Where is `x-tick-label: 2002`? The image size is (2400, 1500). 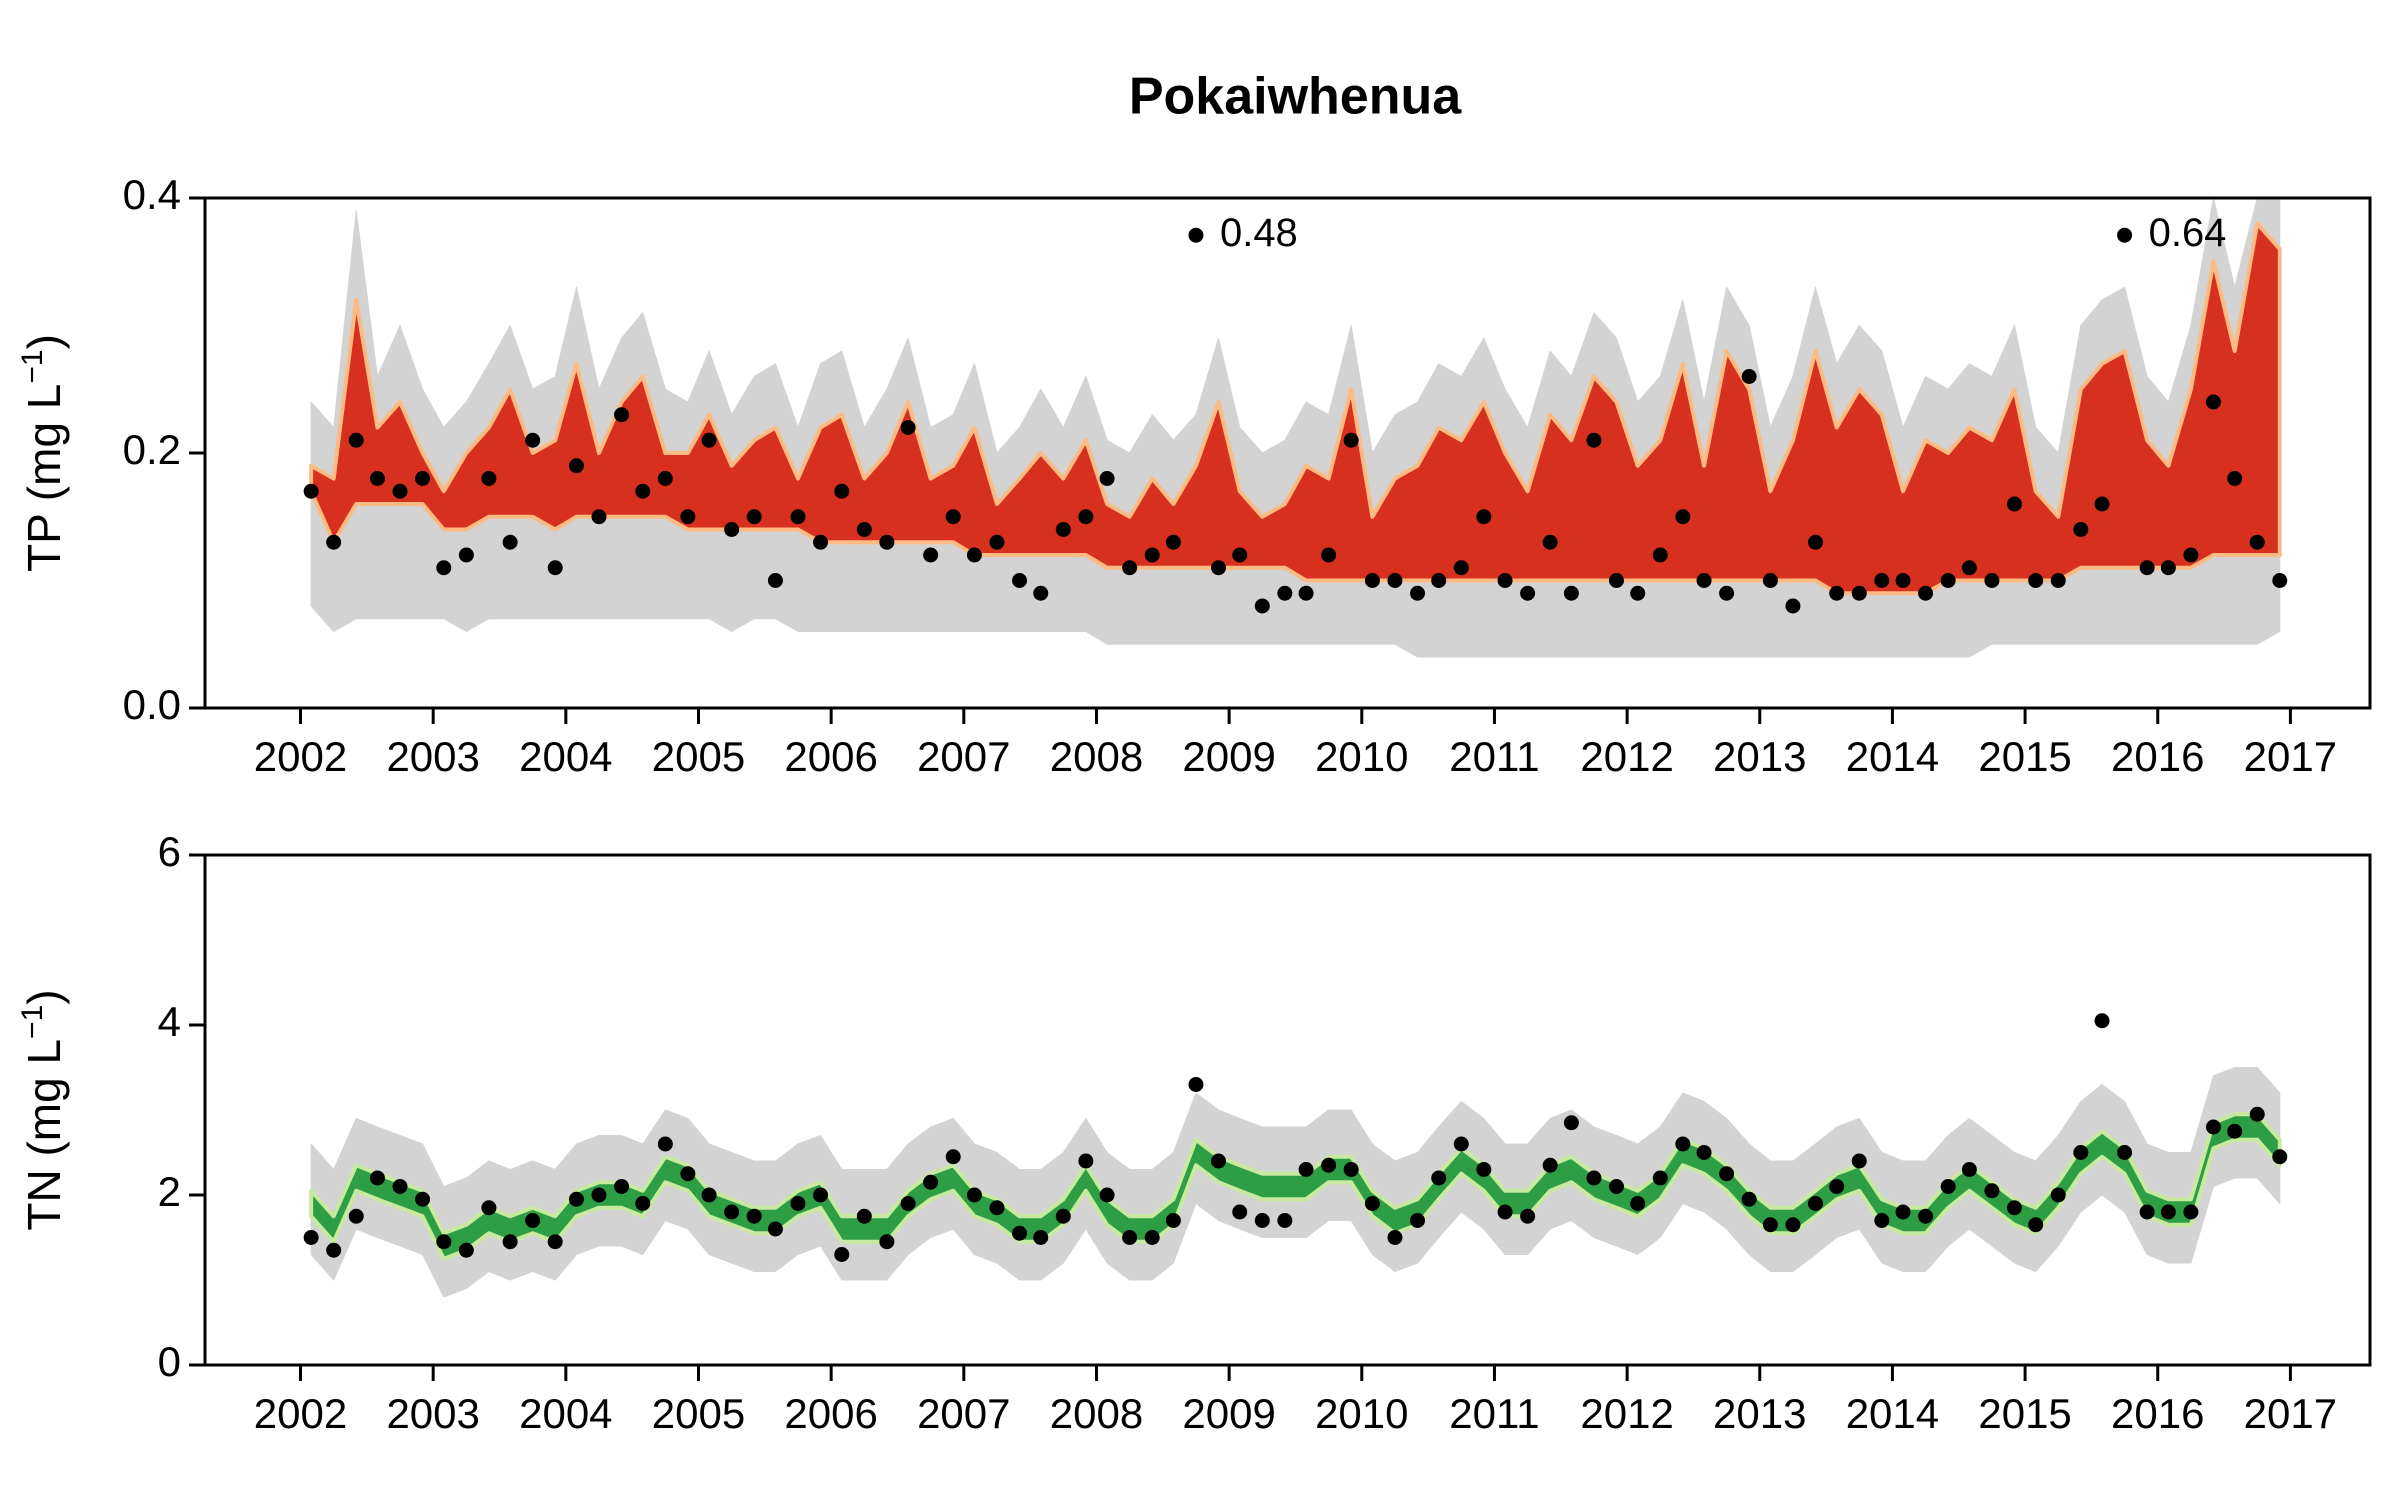 x-tick-label: 2002 is located at coordinates (300, 756).